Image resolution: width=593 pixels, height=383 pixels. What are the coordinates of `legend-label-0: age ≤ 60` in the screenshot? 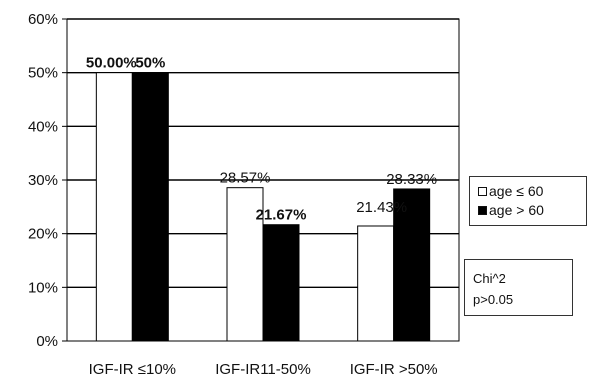 It's located at (516, 191).